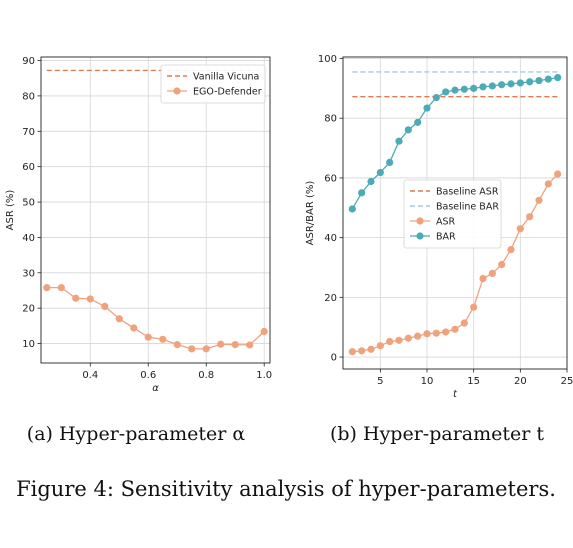 The height and width of the screenshot is (548, 573). What do you see at coordinates (148, 375) in the screenshot?
I see `x-tick-label: 0.6` at bounding box center [148, 375].